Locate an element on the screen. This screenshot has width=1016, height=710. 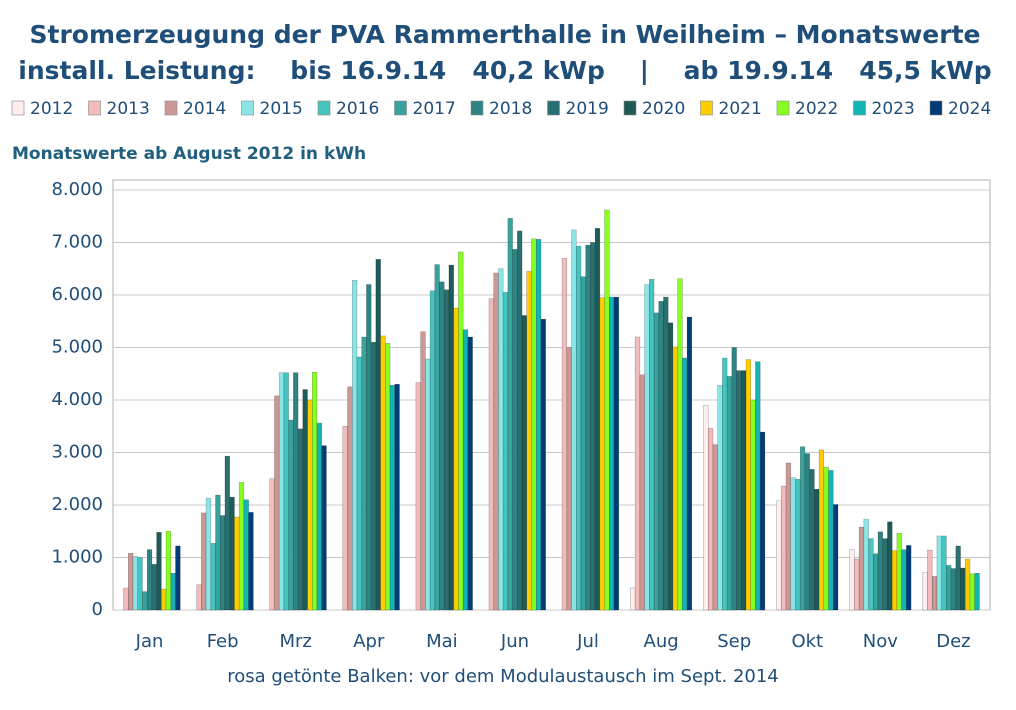
x-tick-label: Okt is located at coordinates (807, 641).